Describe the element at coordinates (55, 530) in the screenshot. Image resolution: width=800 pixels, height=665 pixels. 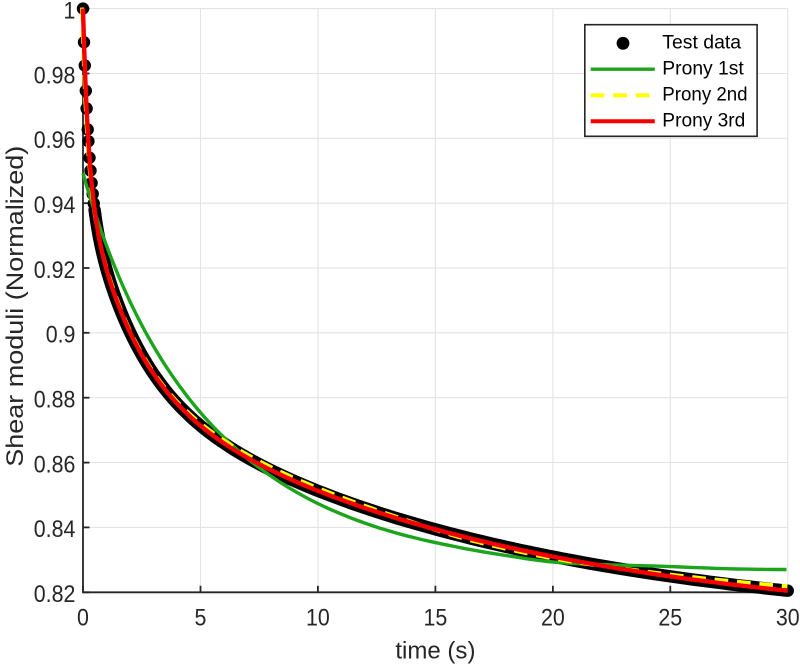
I see `svg-text: 0.84` at that location.